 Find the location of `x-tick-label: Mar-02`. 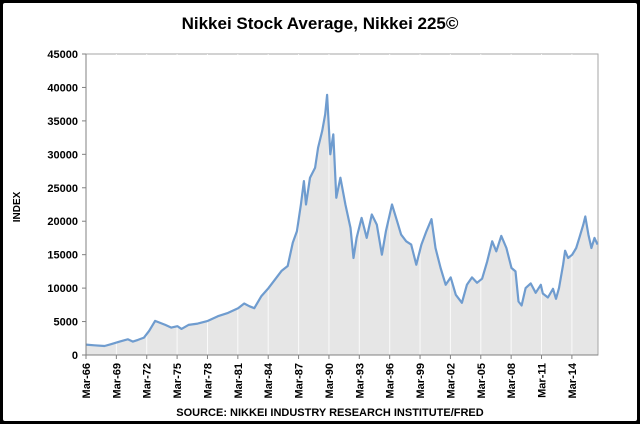

x-tick-label: Mar-02 is located at coordinates (451, 380).